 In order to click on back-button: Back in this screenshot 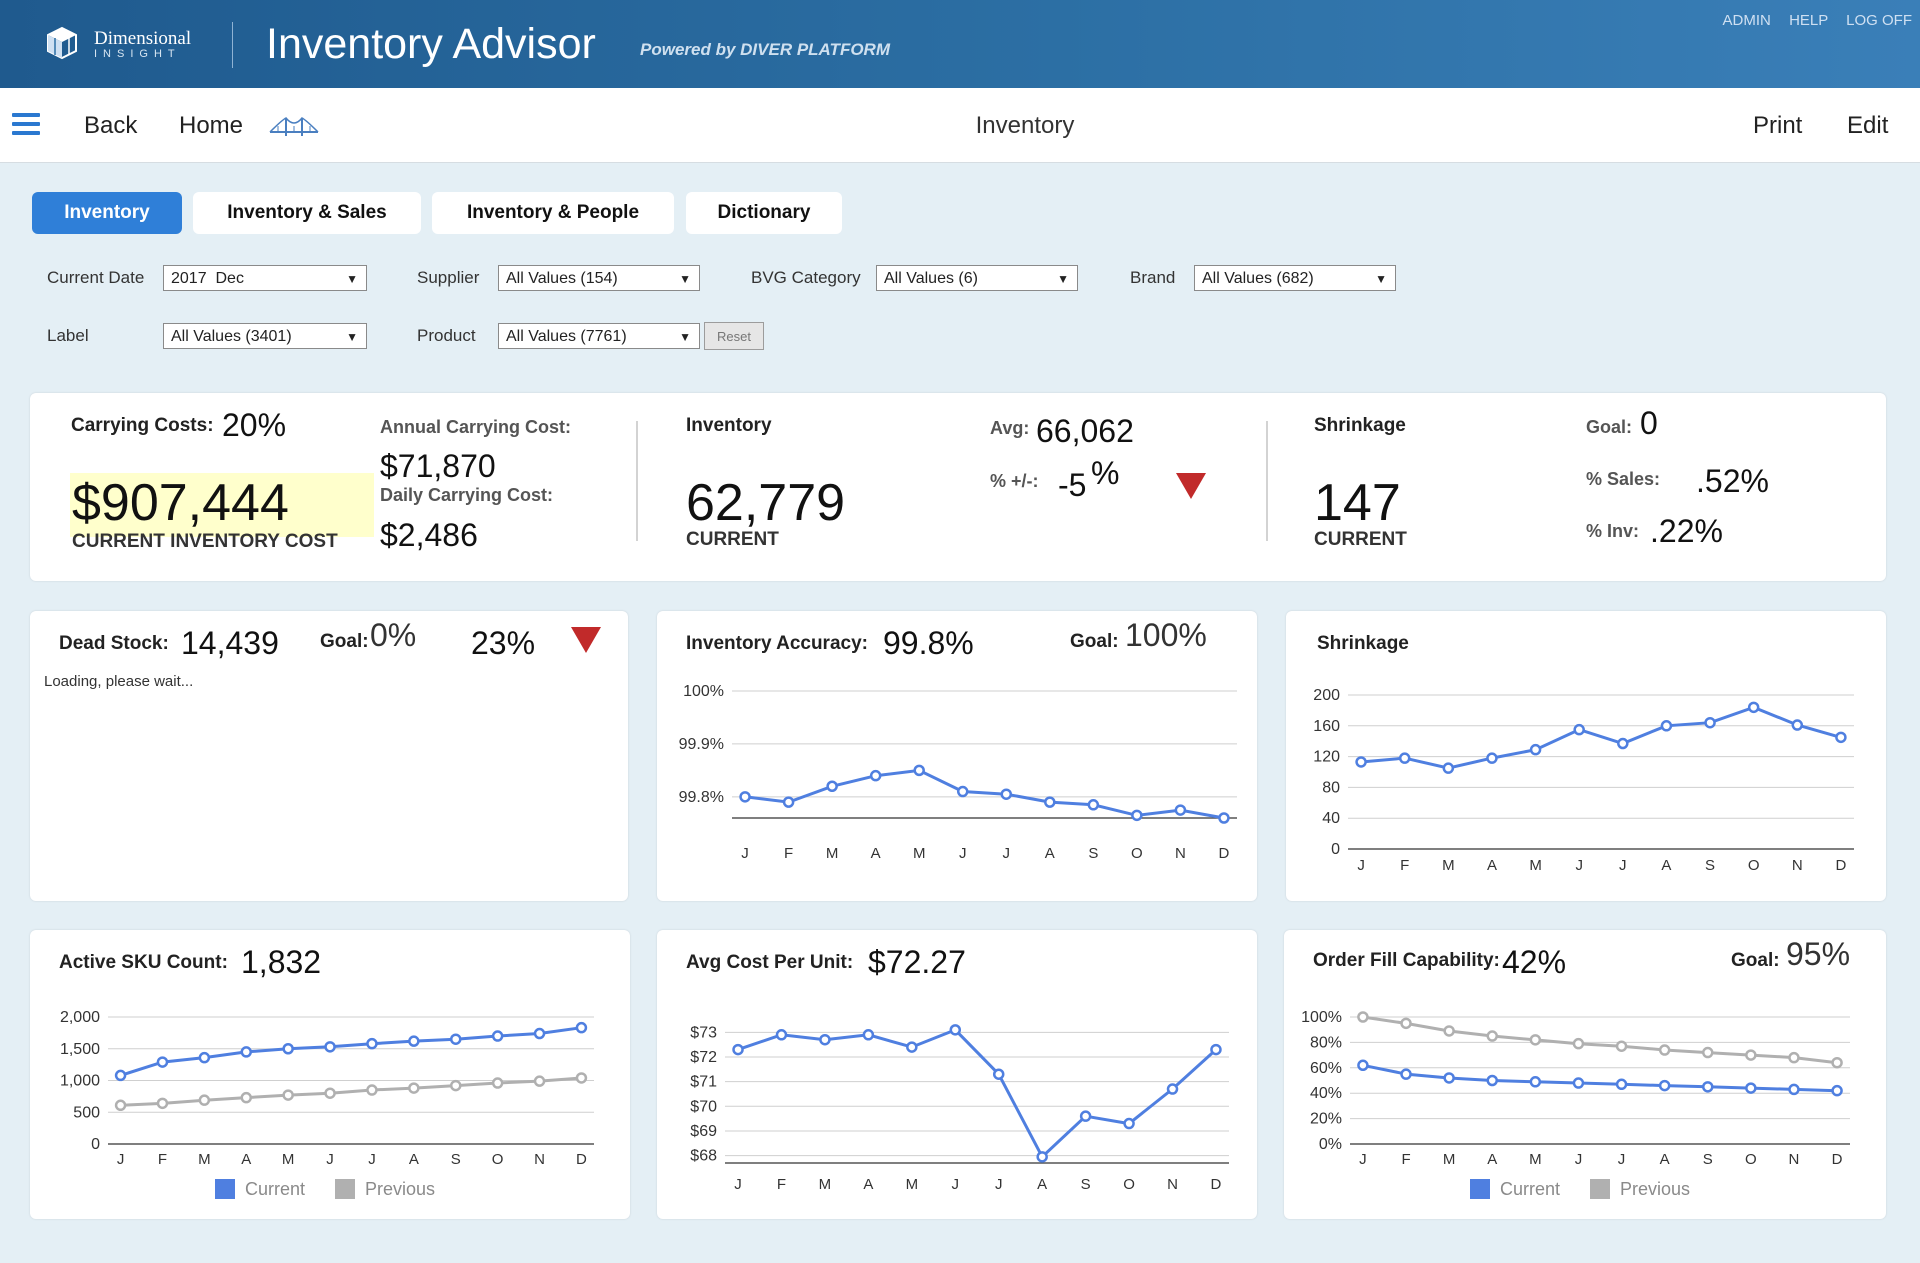, I will do `click(111, 125)`.